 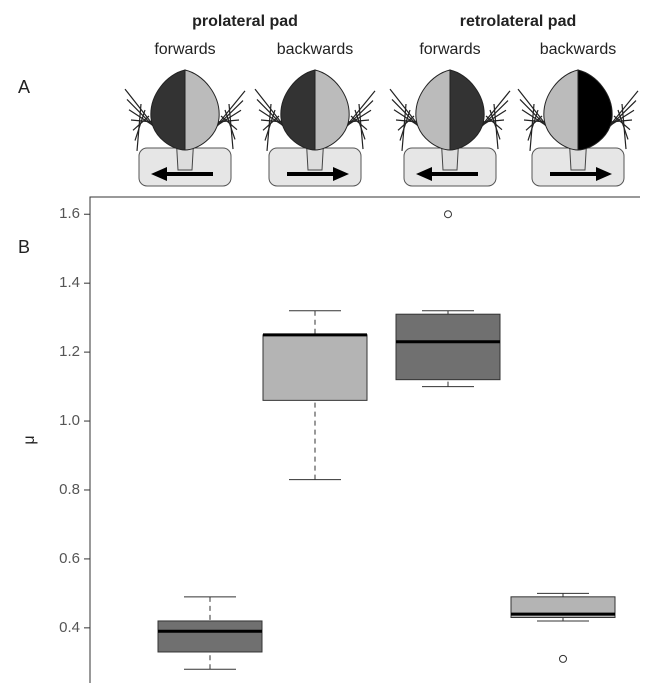 What do you see at coordinates (69, 420) in the screenshot?
I see `y-tick-label: 1.0` at bounding box center [69, 420].